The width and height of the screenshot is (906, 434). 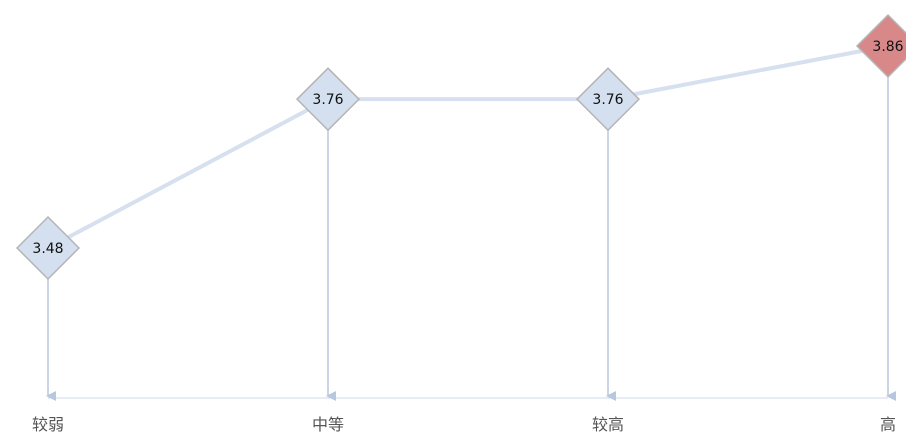 I want to click on x-tick-label-4: 高, so click(x=888, y=424).